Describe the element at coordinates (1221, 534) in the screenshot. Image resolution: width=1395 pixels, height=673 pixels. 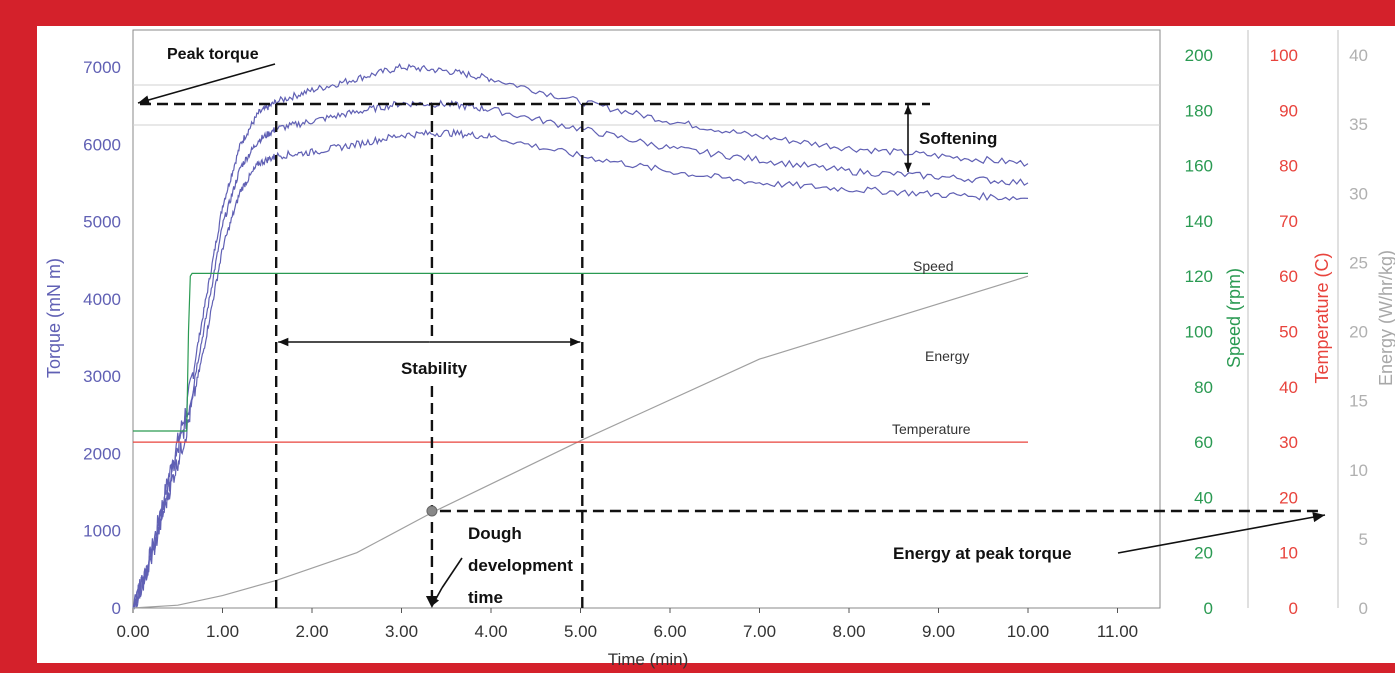
I see `energy-peak-arrow-shaft` at that location.